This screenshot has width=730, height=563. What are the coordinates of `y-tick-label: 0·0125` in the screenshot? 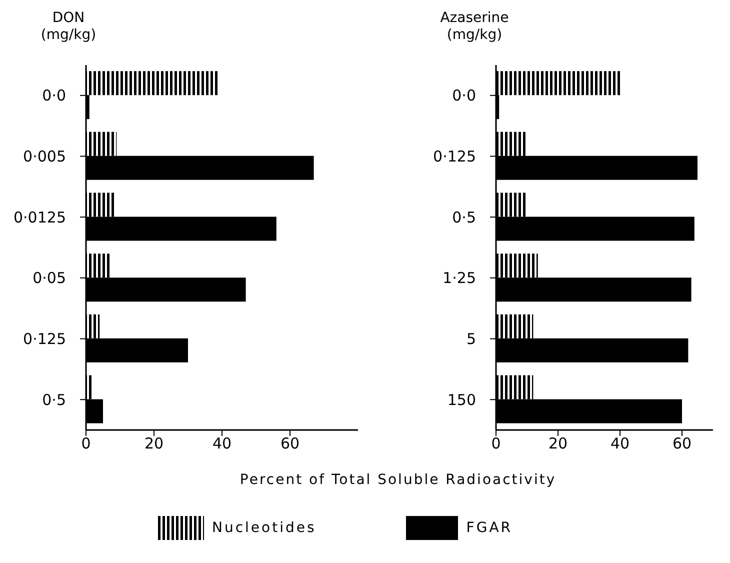 It's located at (40, 217).